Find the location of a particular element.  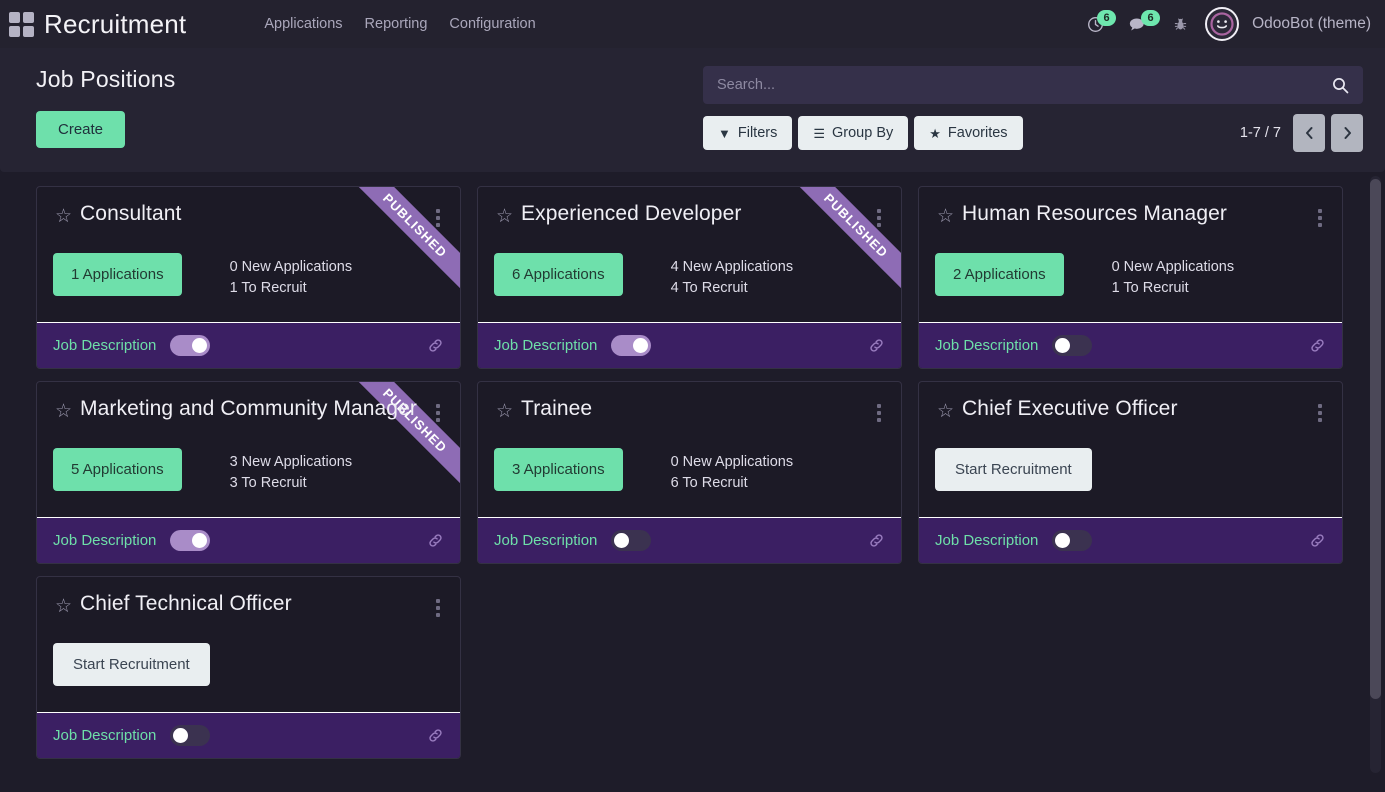

favorites-button: ★ Favorites is located at coordinates (968, 133).